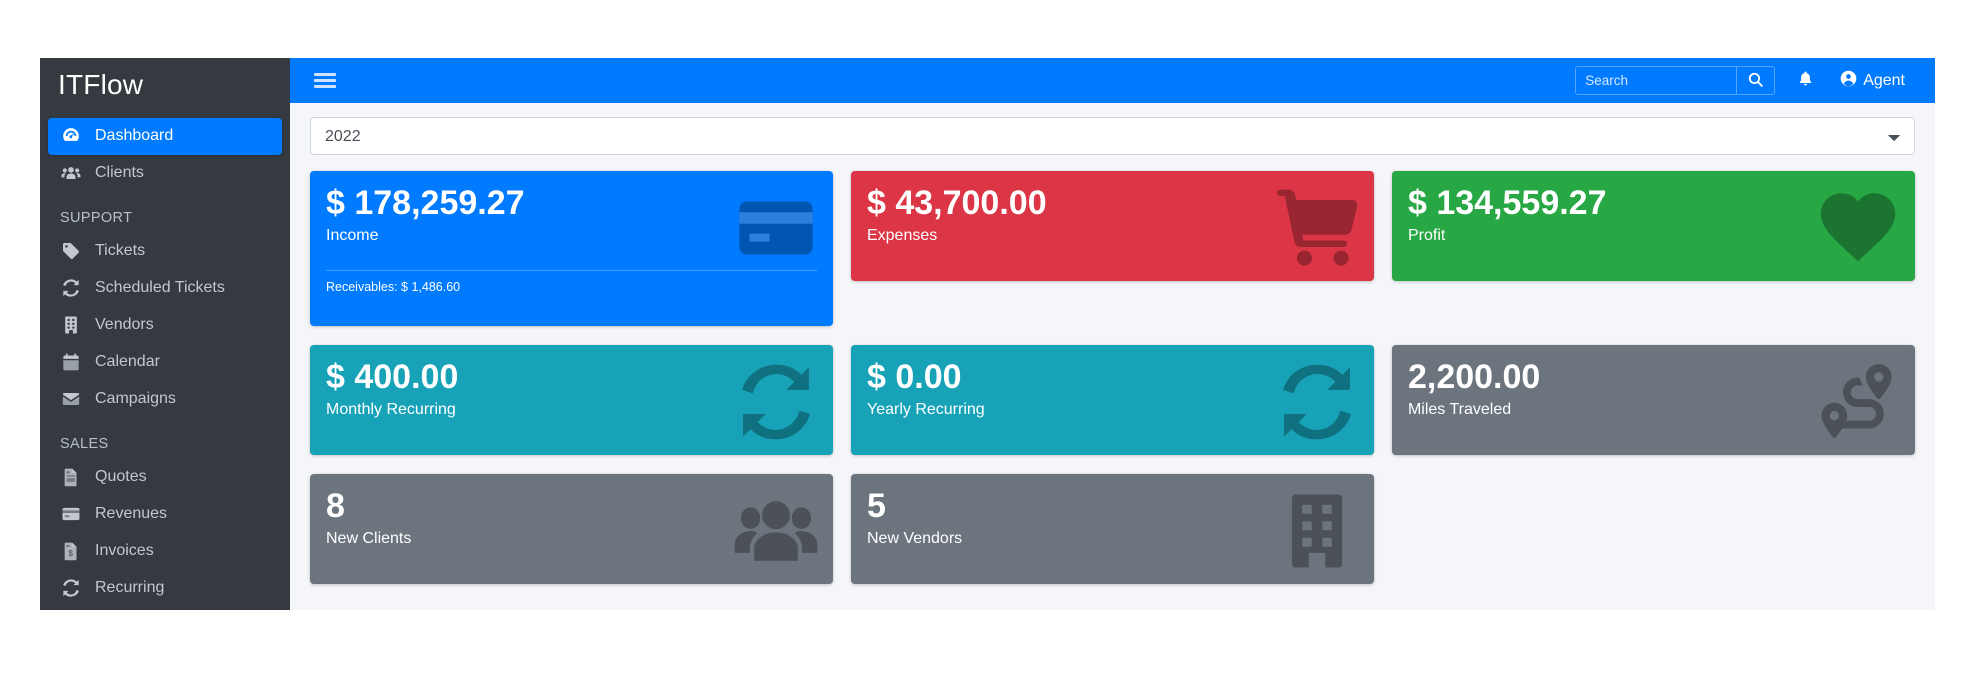 The width and height of the screenshot is (1975, 675). I want to click on sidebar-item-dashboard: Dashboard, so click(165, 136).